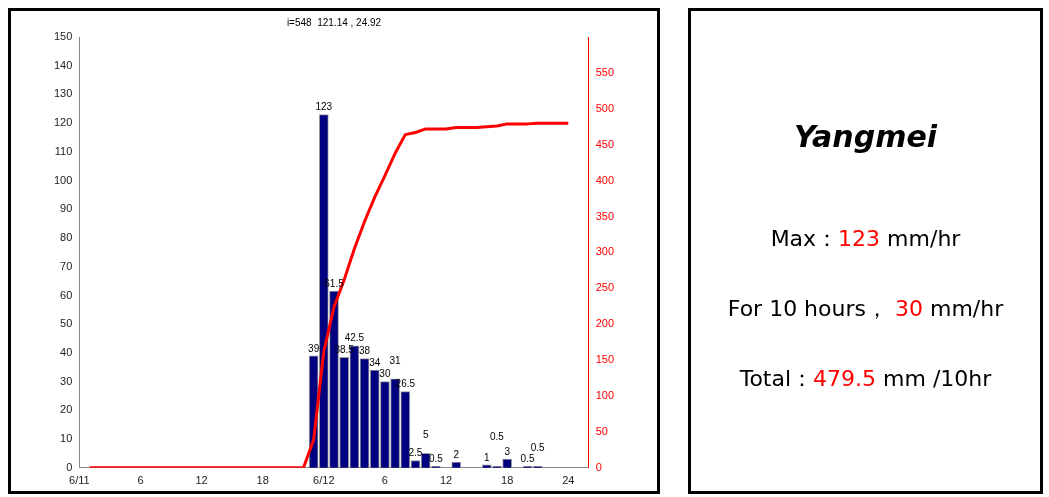 This screenshot has width=1049, height=497. Describe the element at coordinates (605, 251) in the screenshot. I see `y2-tick-label: 300` at that location.